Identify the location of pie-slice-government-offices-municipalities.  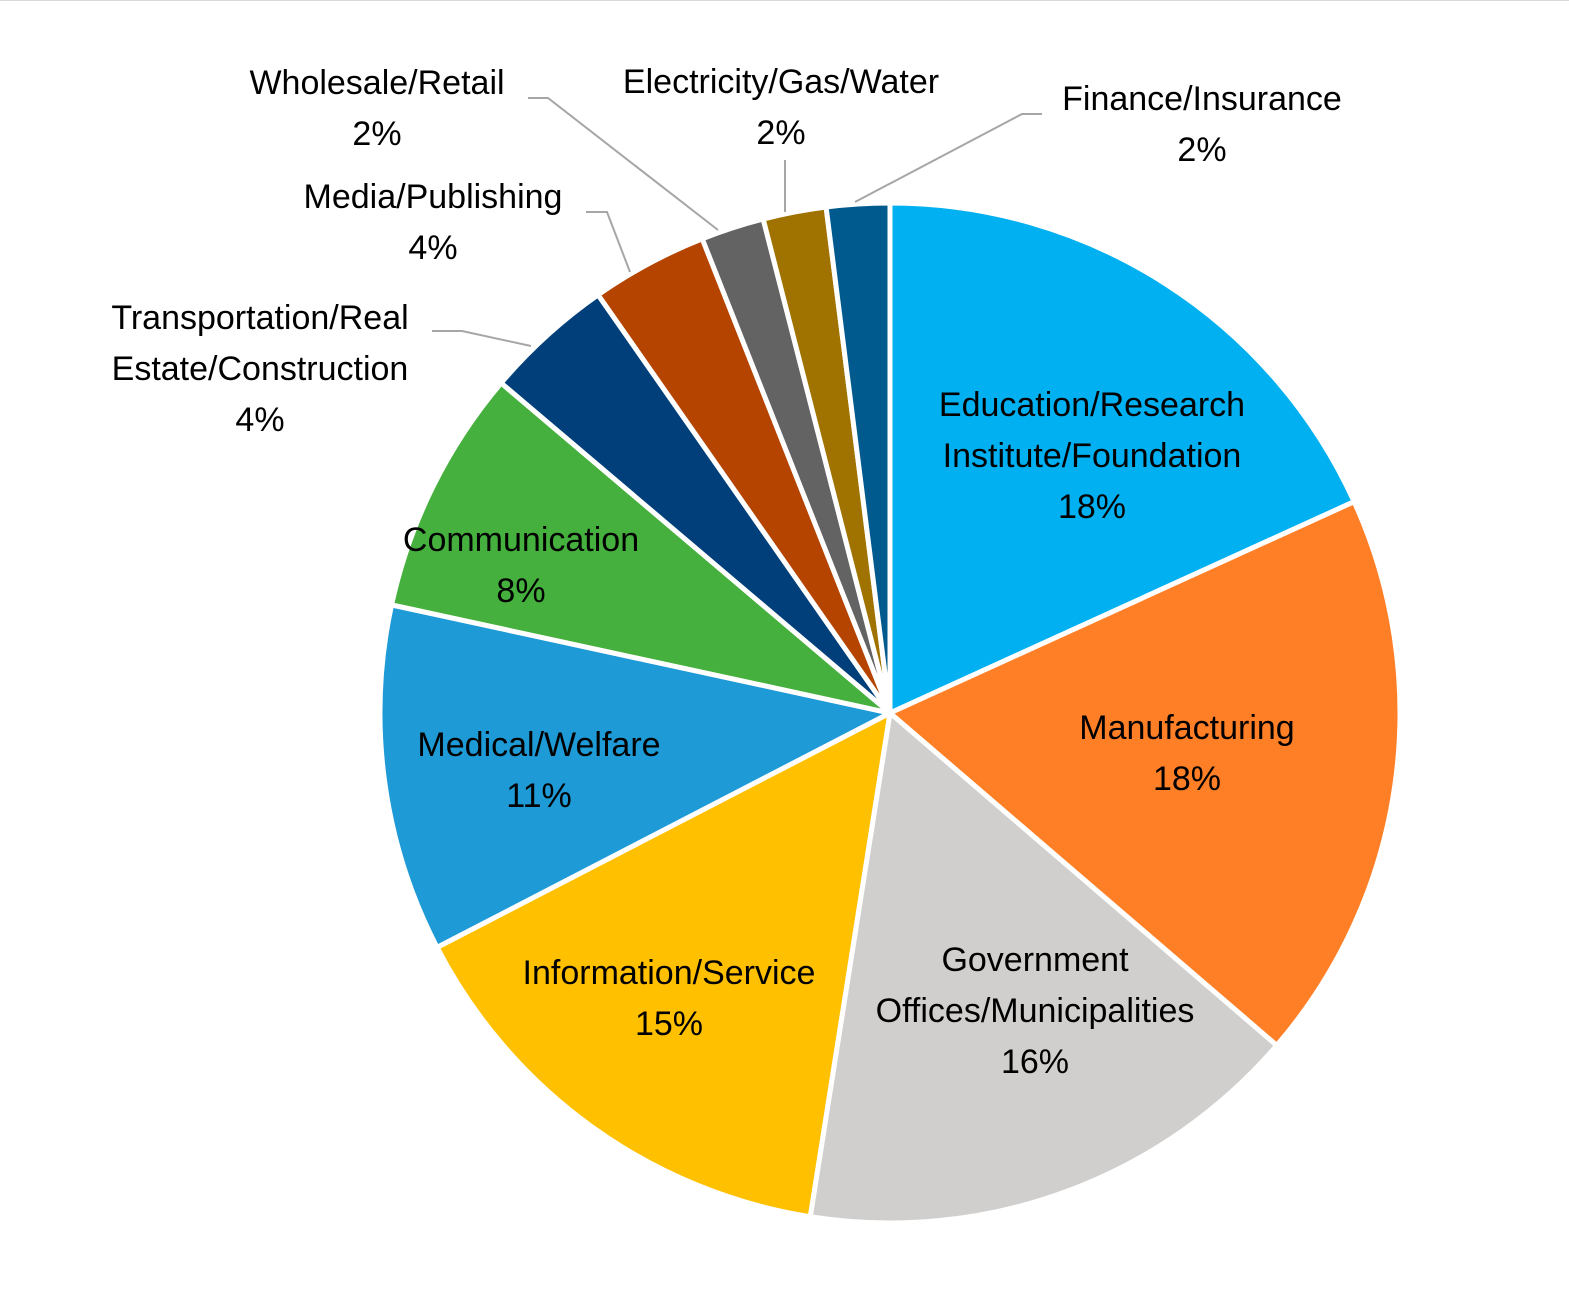
(1043, 968).